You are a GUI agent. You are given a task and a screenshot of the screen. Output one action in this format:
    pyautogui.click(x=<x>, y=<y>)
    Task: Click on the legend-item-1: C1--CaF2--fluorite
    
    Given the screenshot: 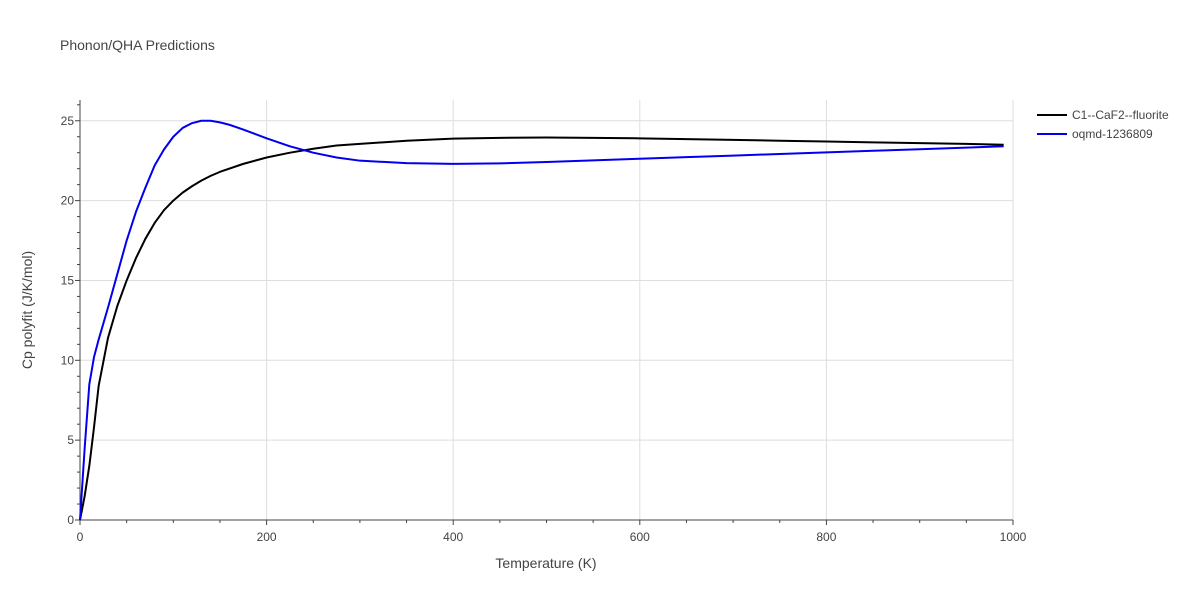 What is the action you would take?
    pyautogui.click(x=1103, y=115)
    